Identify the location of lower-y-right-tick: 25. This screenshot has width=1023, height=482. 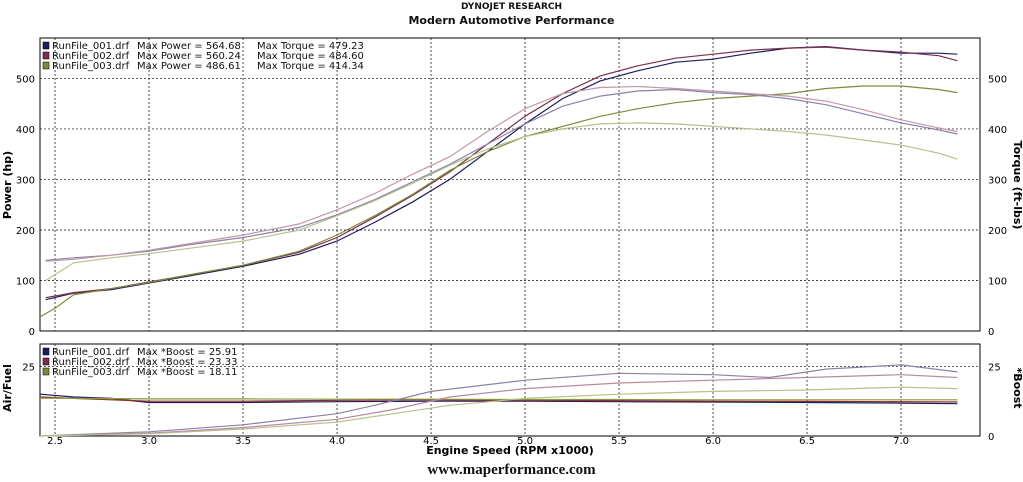
(994, 367).